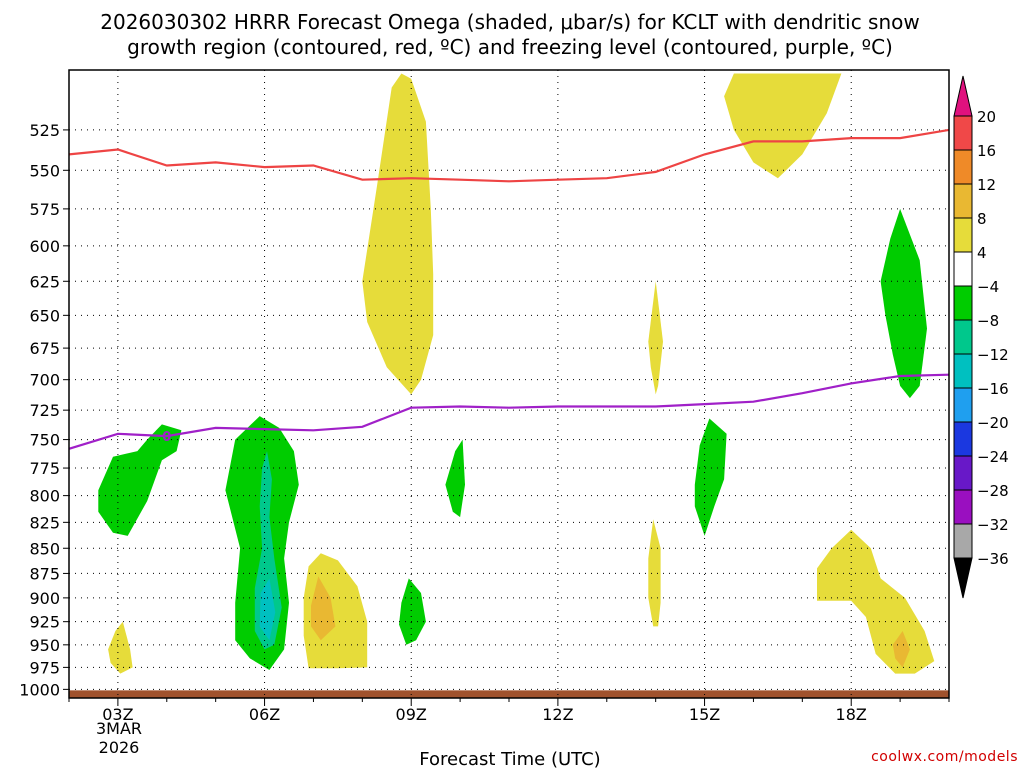 The height and width of the screenshot is (768, 1024). Describe the element at coordinates (44, 170) in the screenshot. I see `y-tick-label-550: 550` at that location.